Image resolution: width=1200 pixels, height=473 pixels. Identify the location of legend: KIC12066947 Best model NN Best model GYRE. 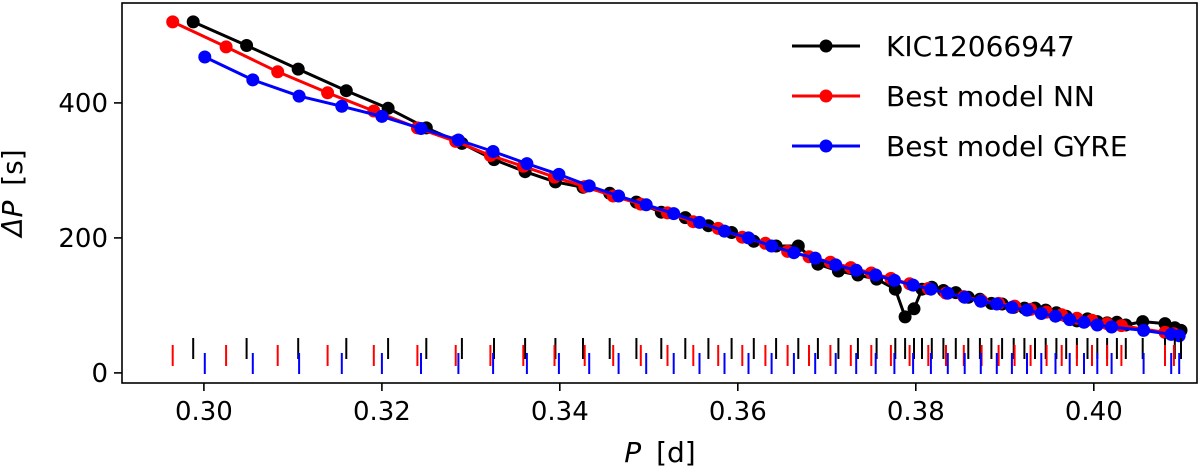
(960, 96).